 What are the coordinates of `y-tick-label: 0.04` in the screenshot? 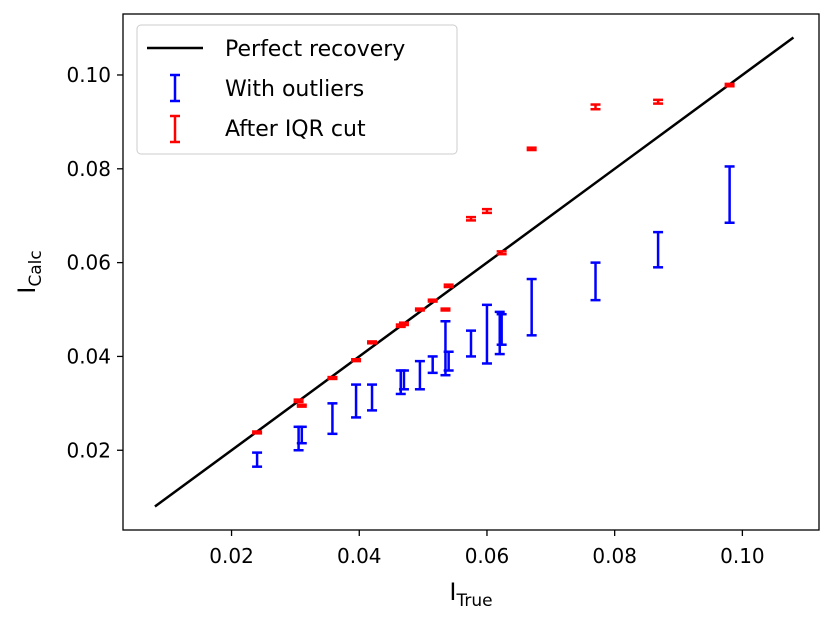 It's located at (88, 356).